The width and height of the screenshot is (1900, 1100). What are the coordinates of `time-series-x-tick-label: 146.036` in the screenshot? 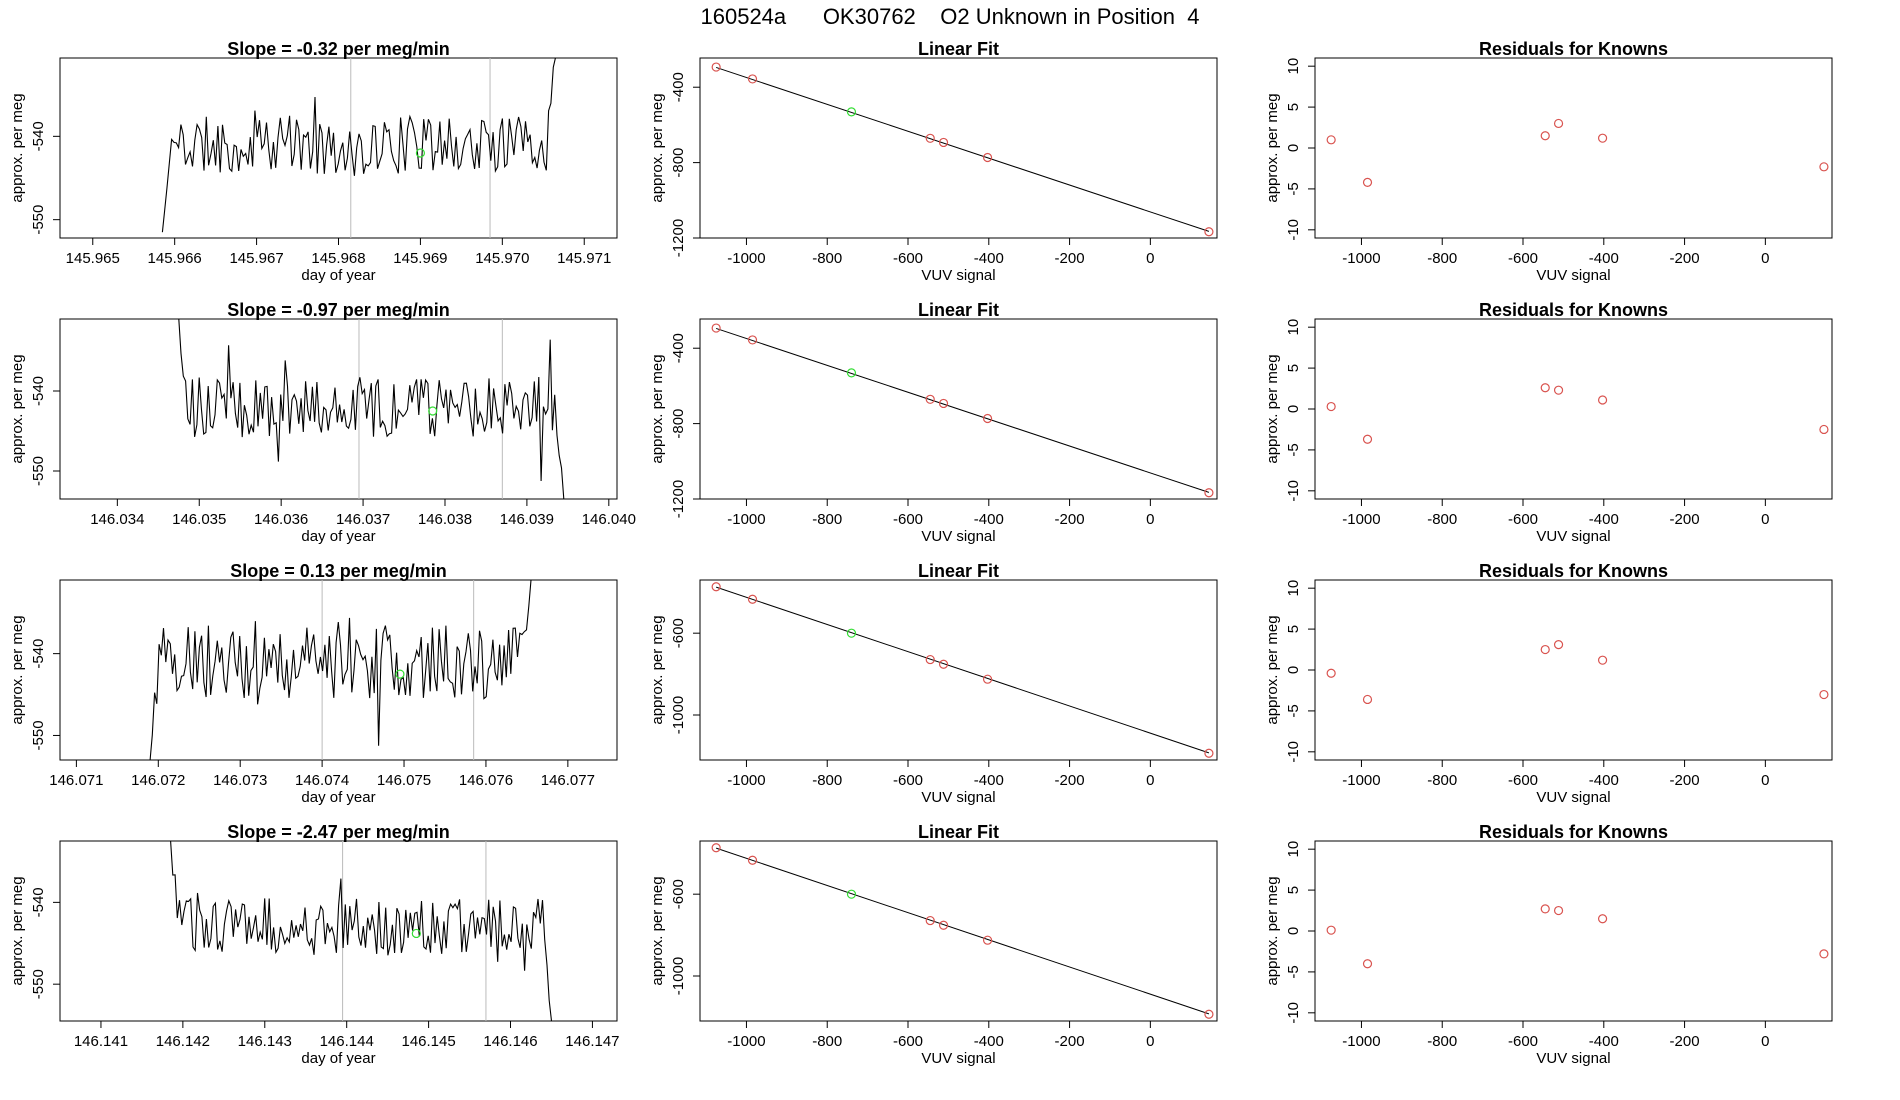 It's located at (281, 519).